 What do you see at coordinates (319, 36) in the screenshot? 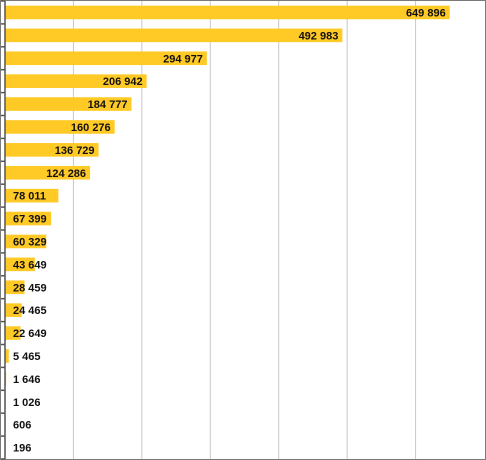
I see `data-label: 492 983` at bounding box center [319, 36].